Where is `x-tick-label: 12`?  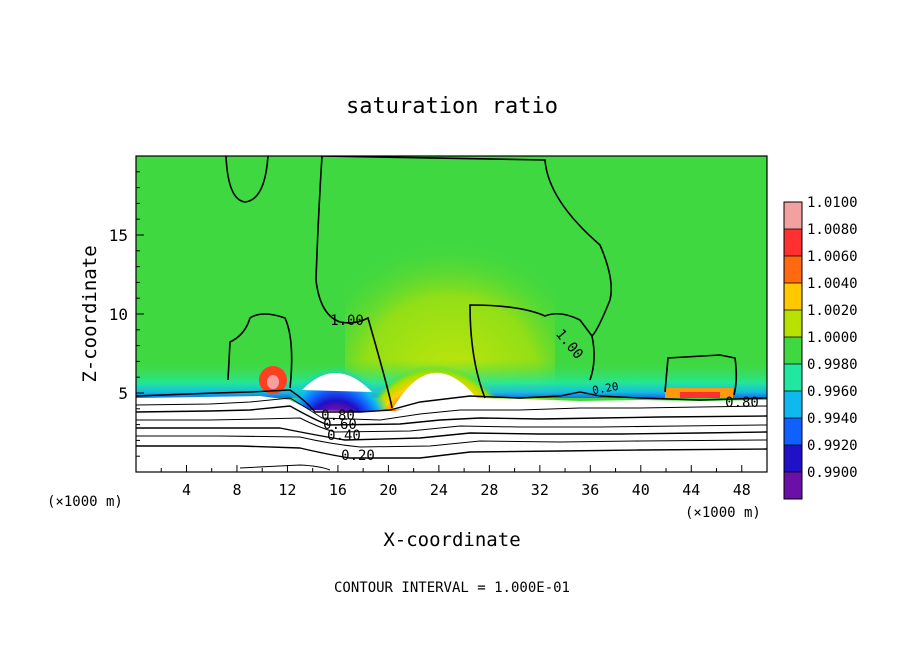
x-tick-label: 12 is located at coordinates (287, 490).